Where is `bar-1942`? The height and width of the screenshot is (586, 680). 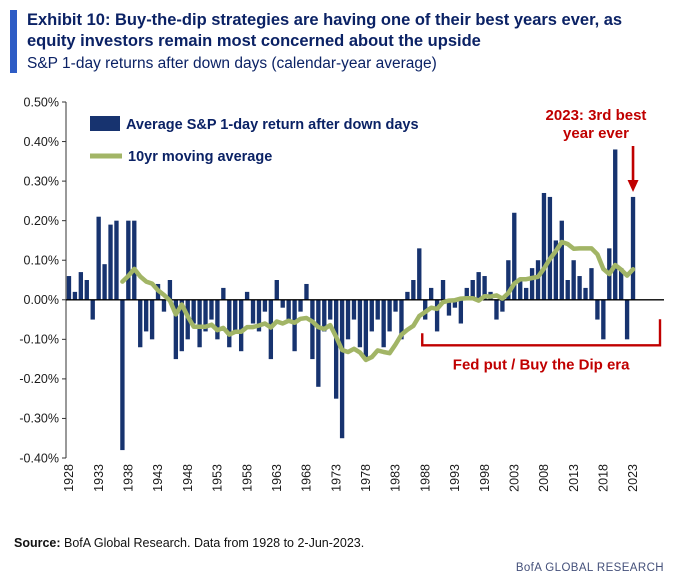
bar-1942 is located at coordinates (152, 319).